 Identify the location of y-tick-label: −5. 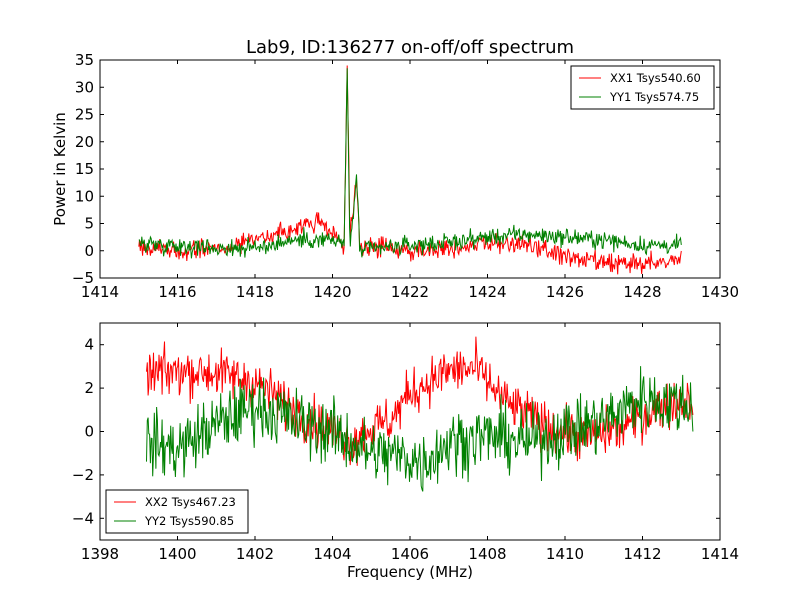
(83, 278).